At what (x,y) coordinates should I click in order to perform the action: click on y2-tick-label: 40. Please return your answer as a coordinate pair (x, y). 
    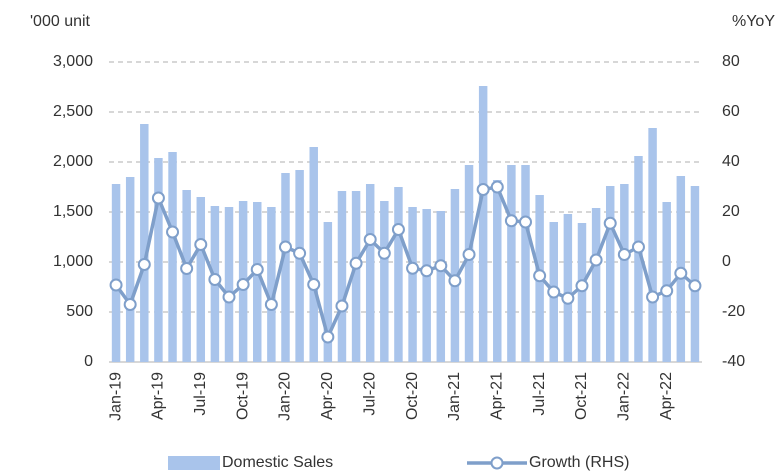
    Looking at the image, I should click on (731, 161).